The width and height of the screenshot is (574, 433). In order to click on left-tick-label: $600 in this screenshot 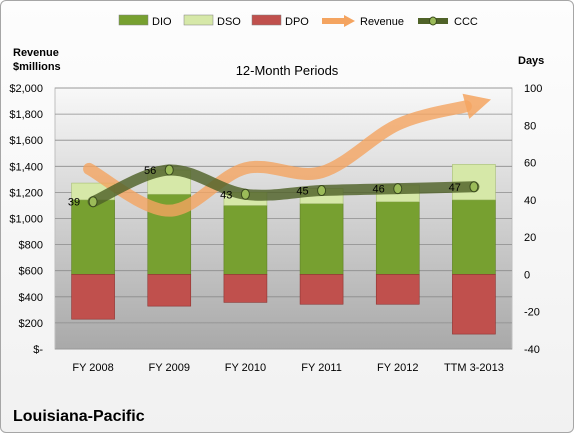, I will do `click(31, 272)`.